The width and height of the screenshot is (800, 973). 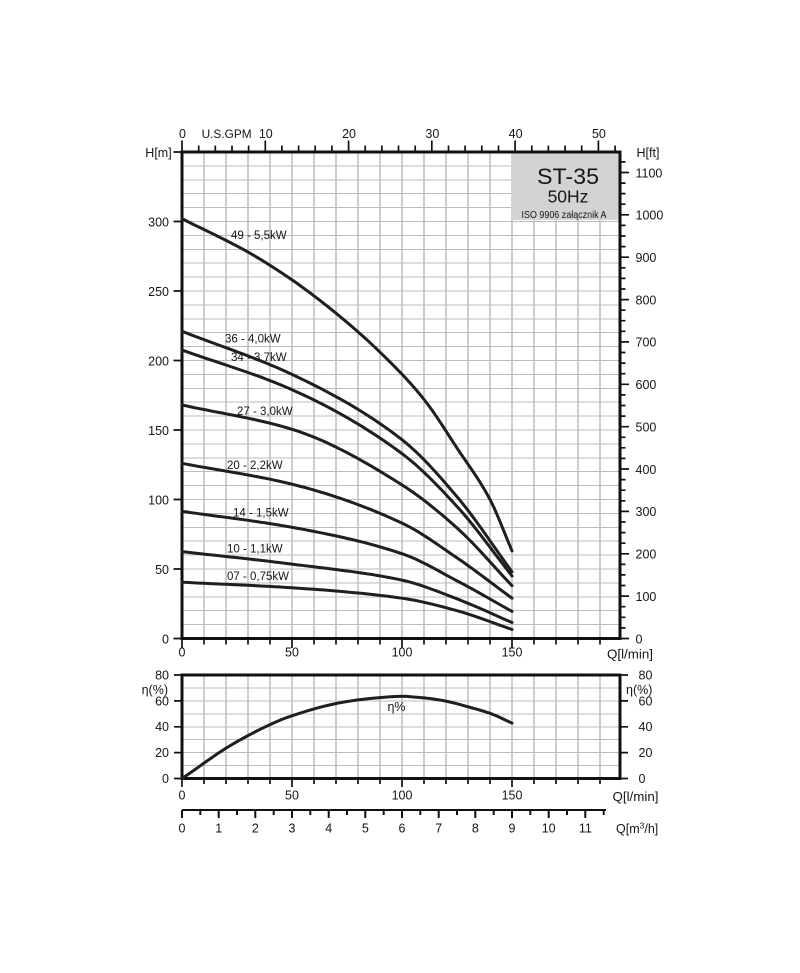 What do you see at coordinates (255, 466) in the screenshot?
I see `svg-text: 20 - 2,2kW` at bounding box center [255, 466].